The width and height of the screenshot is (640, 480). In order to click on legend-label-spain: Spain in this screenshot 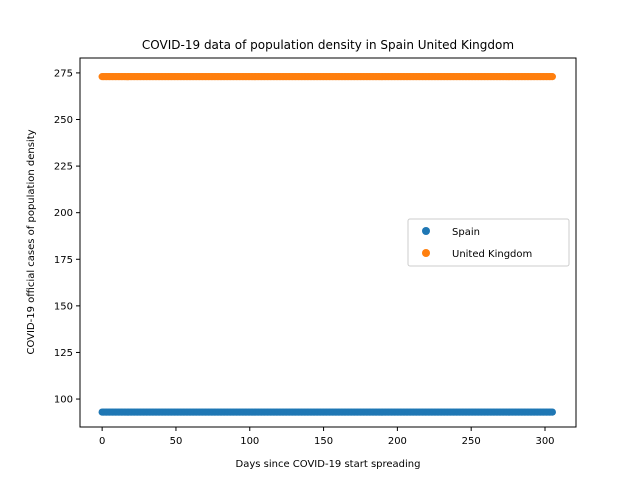, I will do `click(466, 232)`.